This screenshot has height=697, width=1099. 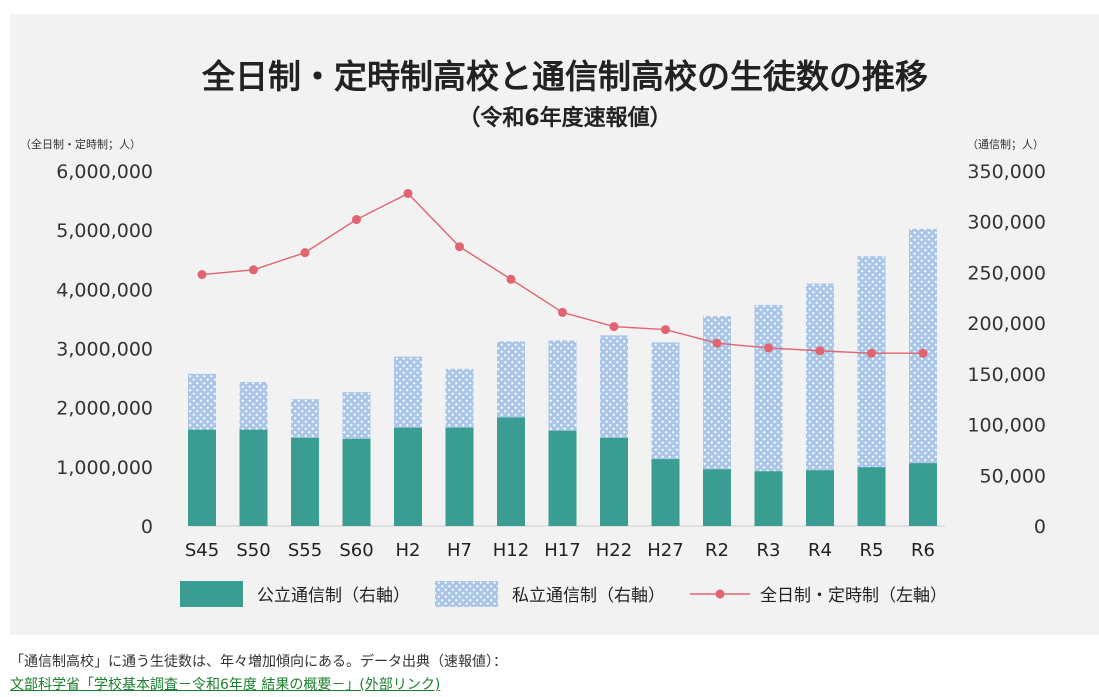 I want to click on x-tick-label: H12, so click(x=511, y=550).